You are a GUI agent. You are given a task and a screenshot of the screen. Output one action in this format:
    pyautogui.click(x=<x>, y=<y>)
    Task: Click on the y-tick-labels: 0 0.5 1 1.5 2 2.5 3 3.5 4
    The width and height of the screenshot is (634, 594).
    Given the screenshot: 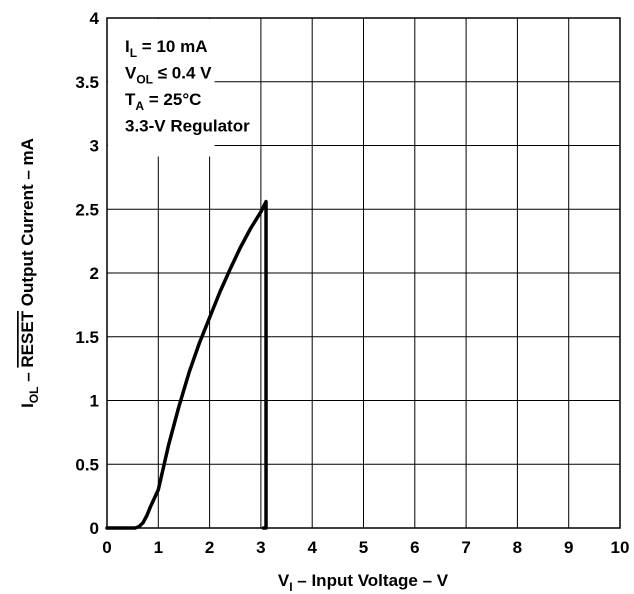 What is the action you would take?
    pyautogui.click(x=87, y=273)
    